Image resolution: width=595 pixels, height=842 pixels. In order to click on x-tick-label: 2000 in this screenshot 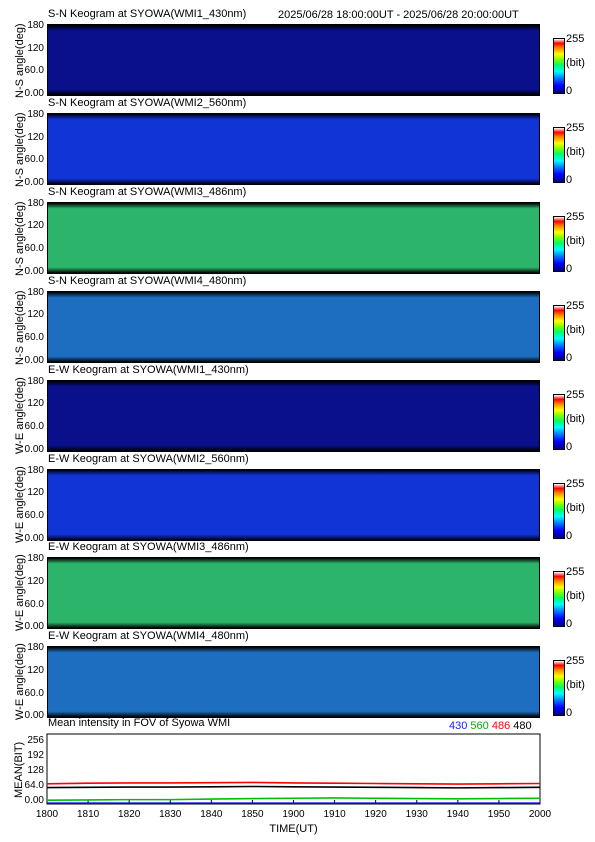, I will do `click(540, 814)`.